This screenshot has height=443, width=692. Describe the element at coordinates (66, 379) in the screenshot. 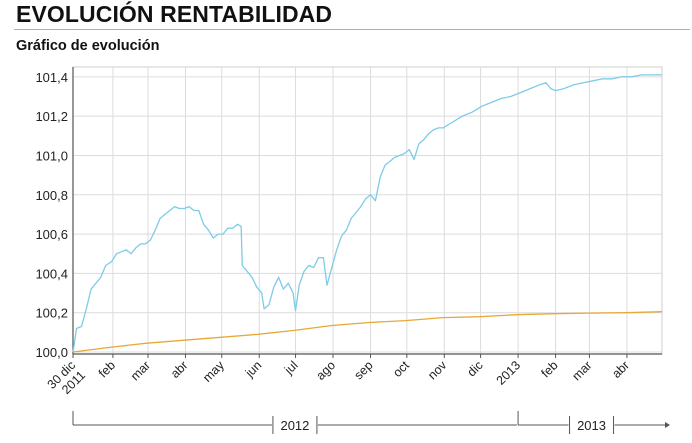

I see `x-tick-label: 30 dic2011` at that location.